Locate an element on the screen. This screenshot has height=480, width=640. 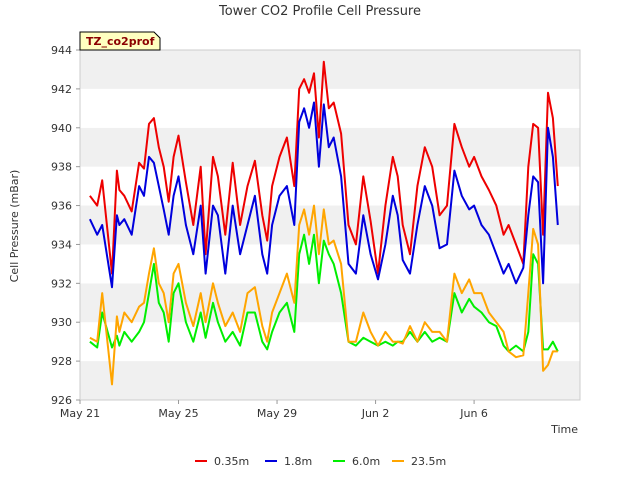
x-tick-label: May 29 is located at coordinates (277, 413).